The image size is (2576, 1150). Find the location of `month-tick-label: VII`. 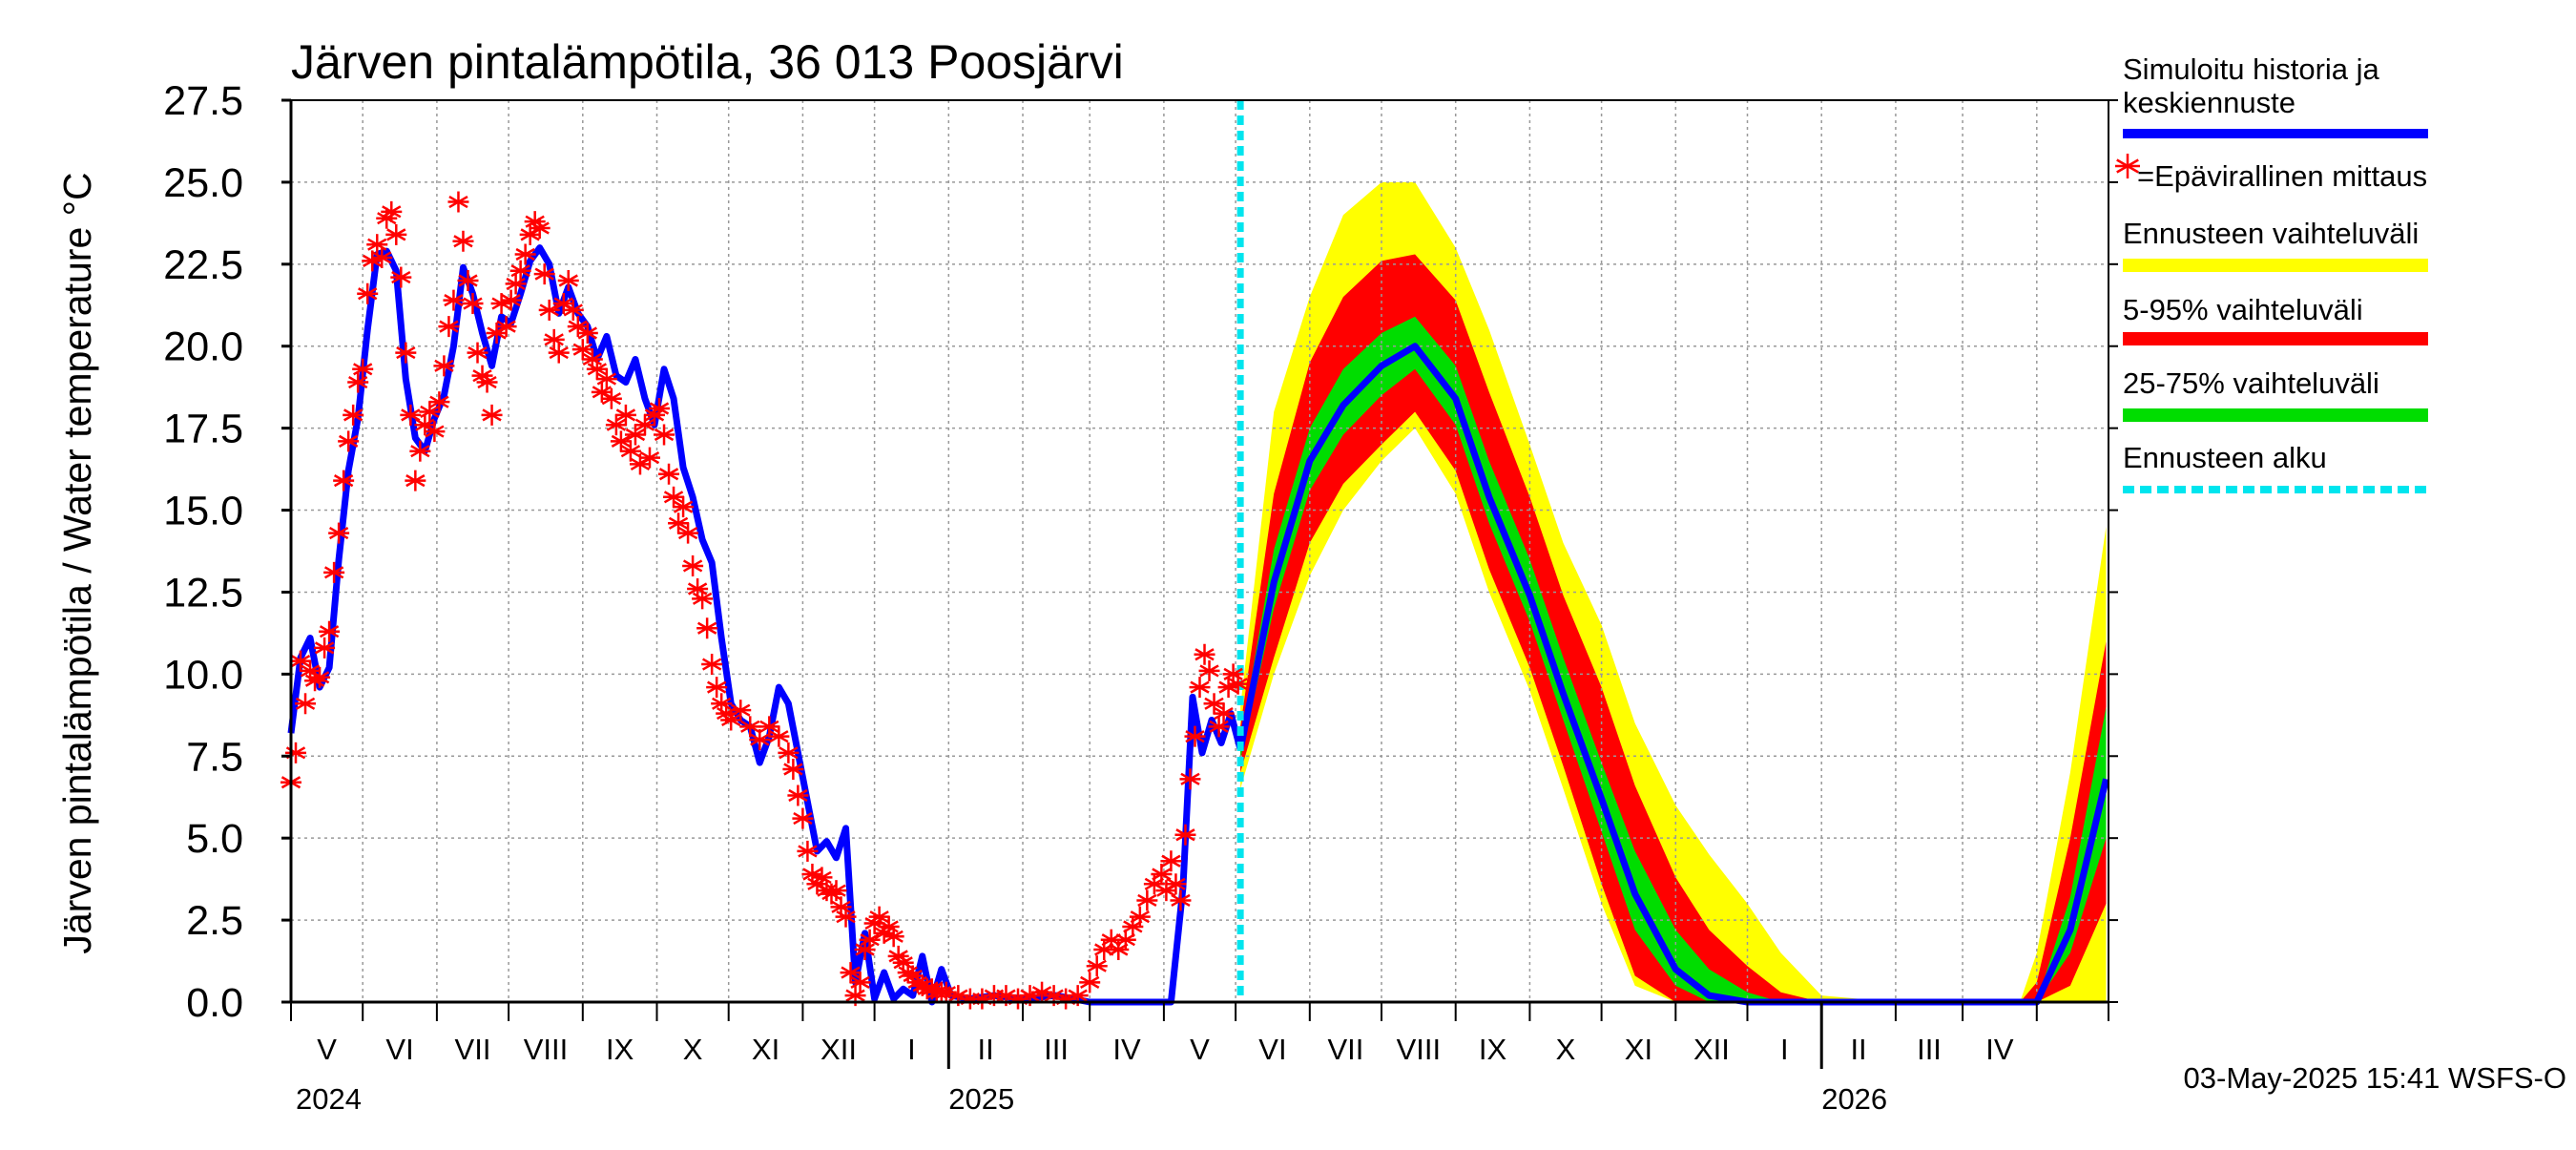

month-tick-label: VII is located at coordinates (1345, 1049).